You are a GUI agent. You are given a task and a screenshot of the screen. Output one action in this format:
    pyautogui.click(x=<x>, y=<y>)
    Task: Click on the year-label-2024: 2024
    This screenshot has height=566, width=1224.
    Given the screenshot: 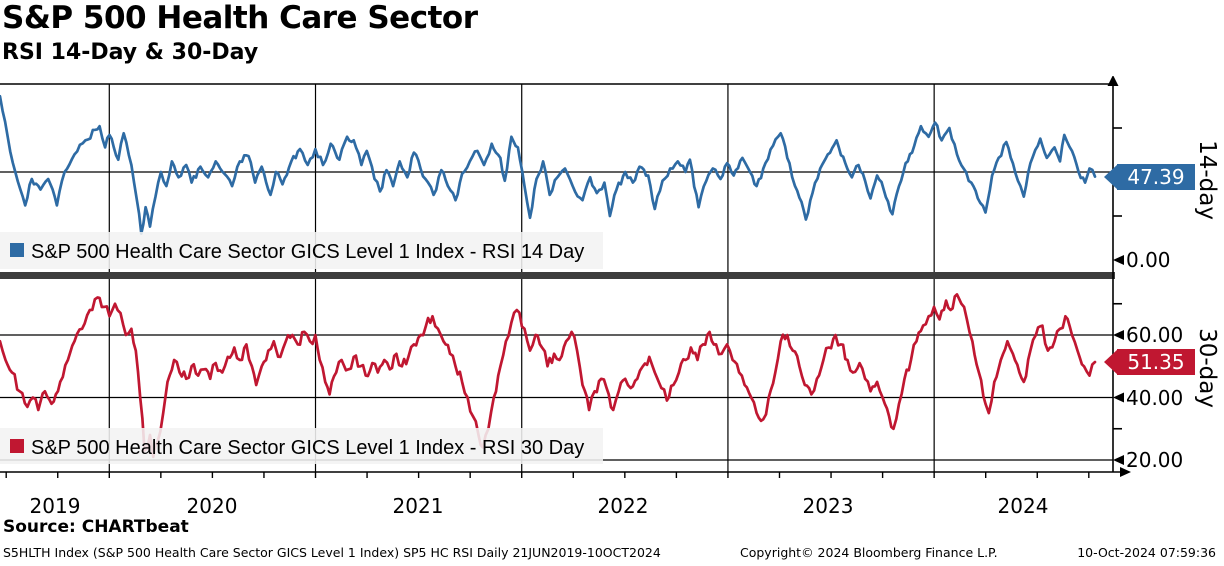 What is the action you would take?
    pyautogui.click(x=1023, y=506)
    